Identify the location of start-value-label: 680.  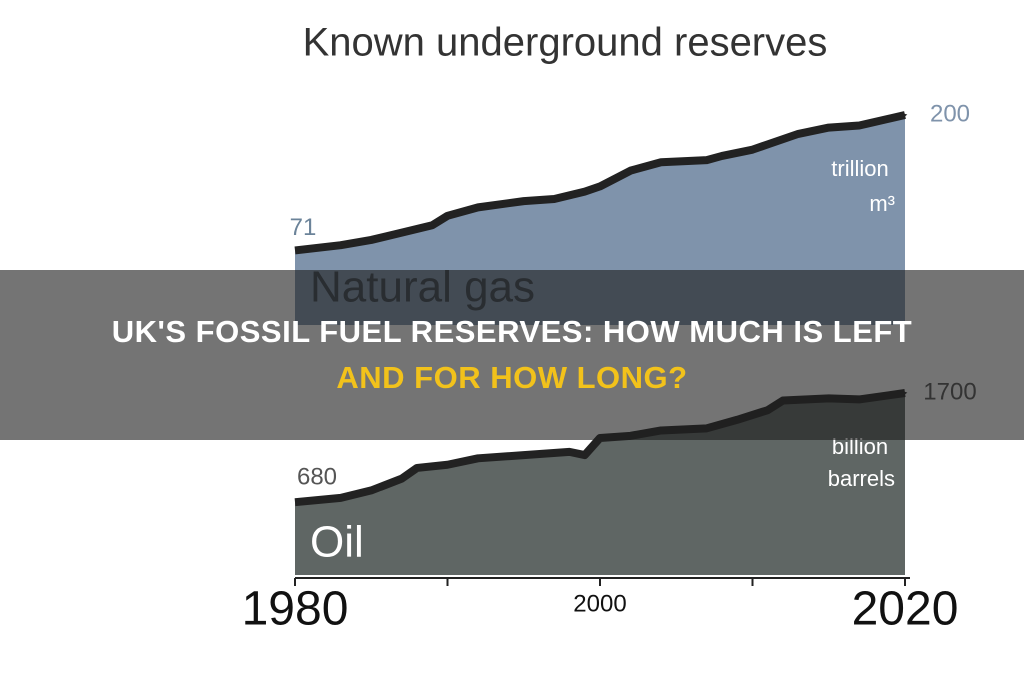
(317, 477).